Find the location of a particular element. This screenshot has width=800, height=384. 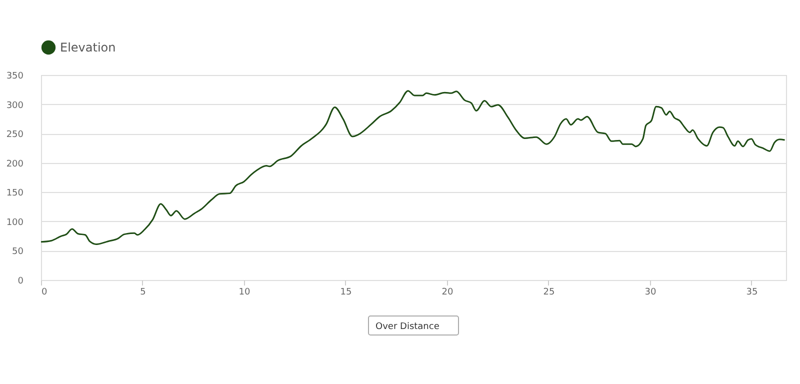

x-tick-label: 10 is located at coordinates (244, 293).